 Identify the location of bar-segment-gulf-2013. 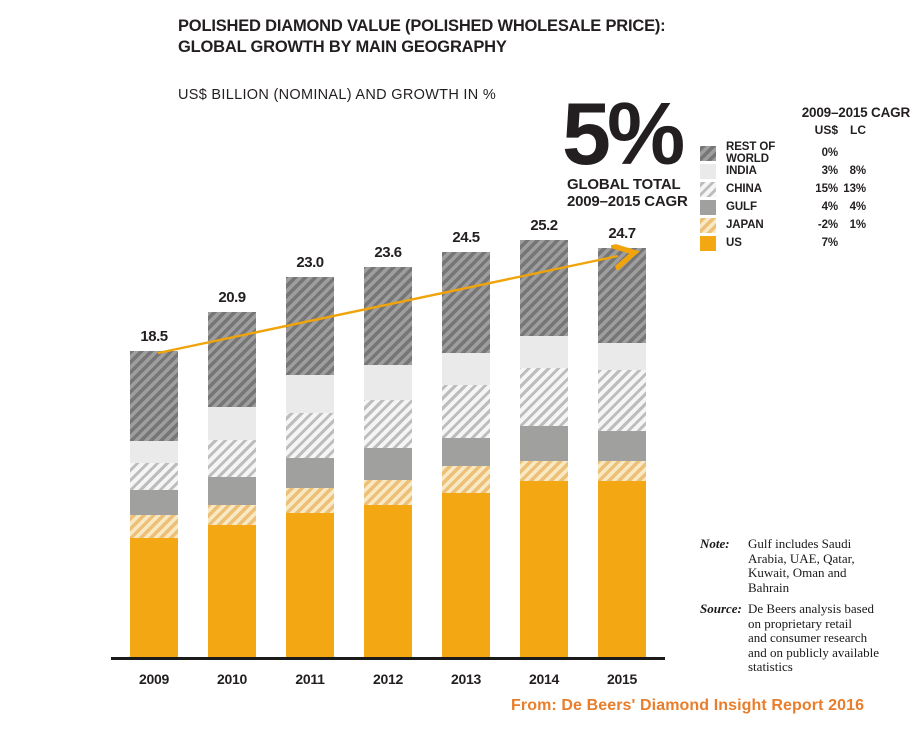
(466, 452).